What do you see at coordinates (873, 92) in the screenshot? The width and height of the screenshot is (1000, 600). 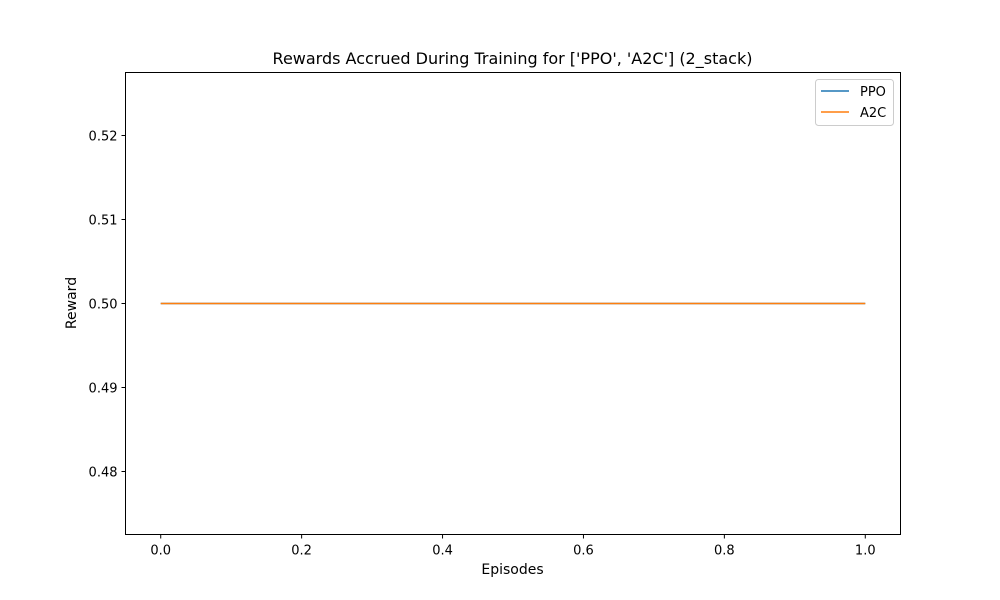 I see `legend-label-ppo: PPO` at bounding box center [873, 92].